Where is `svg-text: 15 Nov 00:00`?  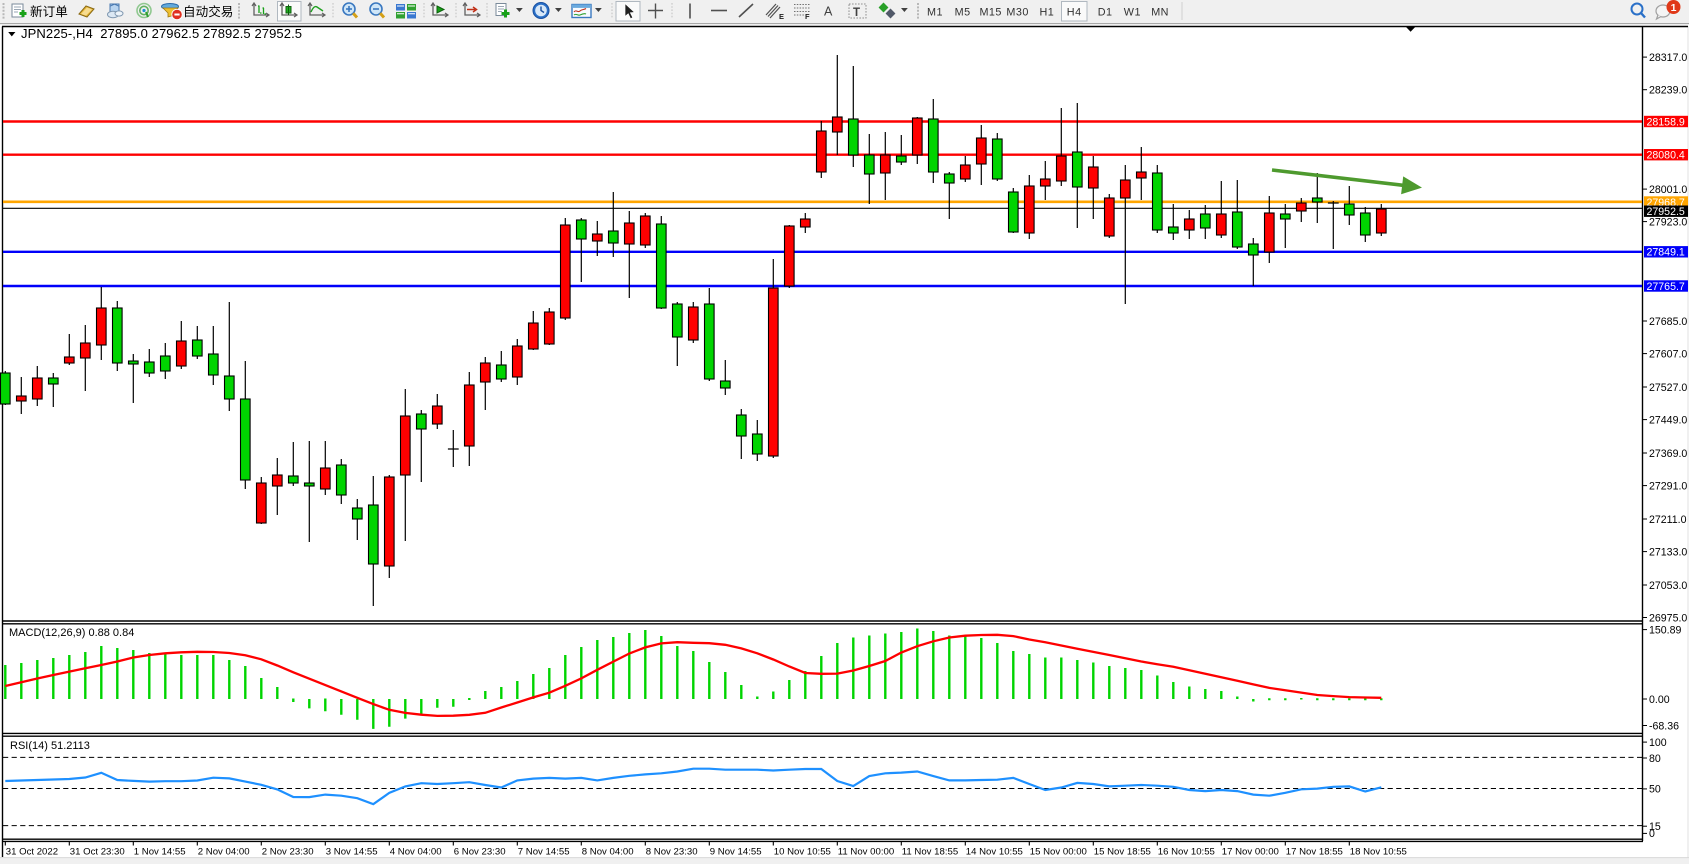
svg-text: 15 Nov 00:00 is located at coordinates (1058, 852).